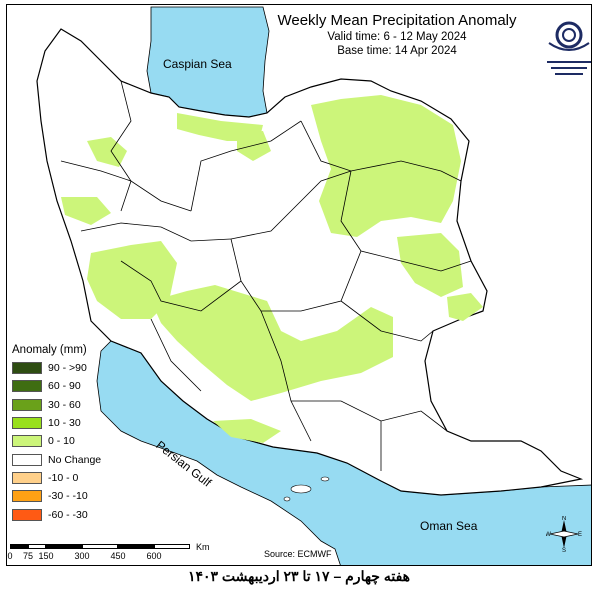  Describe the element at coordinates (197, 64) in the screenshot. I see `caspian-sea-label: Caspian Sea` at that location.